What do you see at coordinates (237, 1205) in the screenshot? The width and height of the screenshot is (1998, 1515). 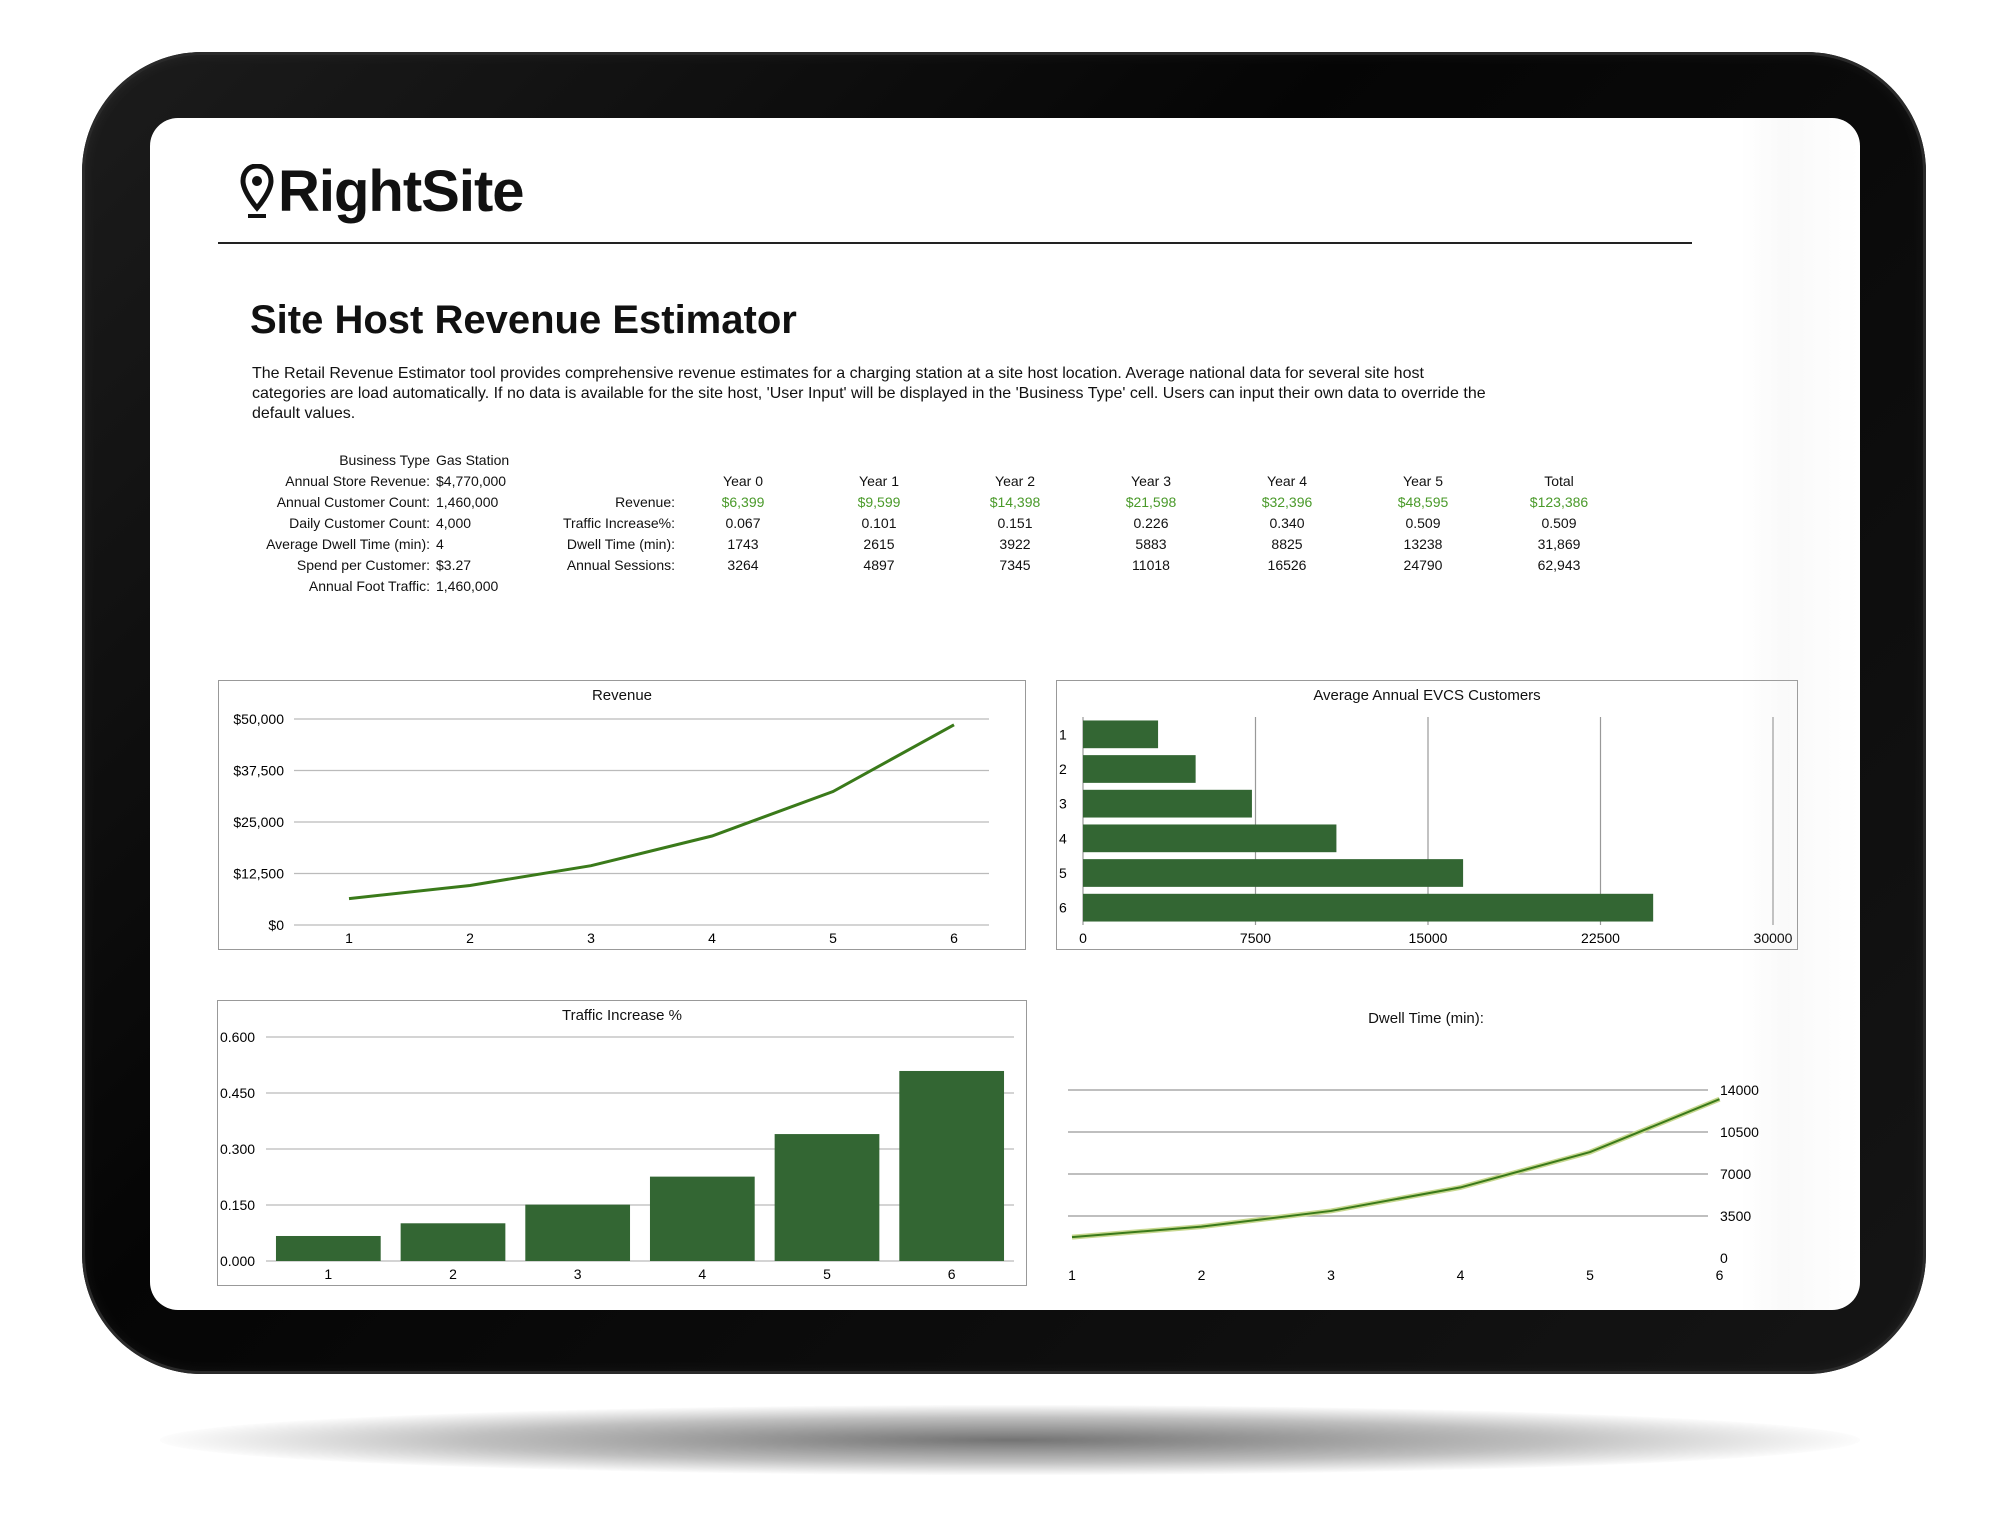 I see `y-tick-label: 0.150` at bounding box center [237, 1205].